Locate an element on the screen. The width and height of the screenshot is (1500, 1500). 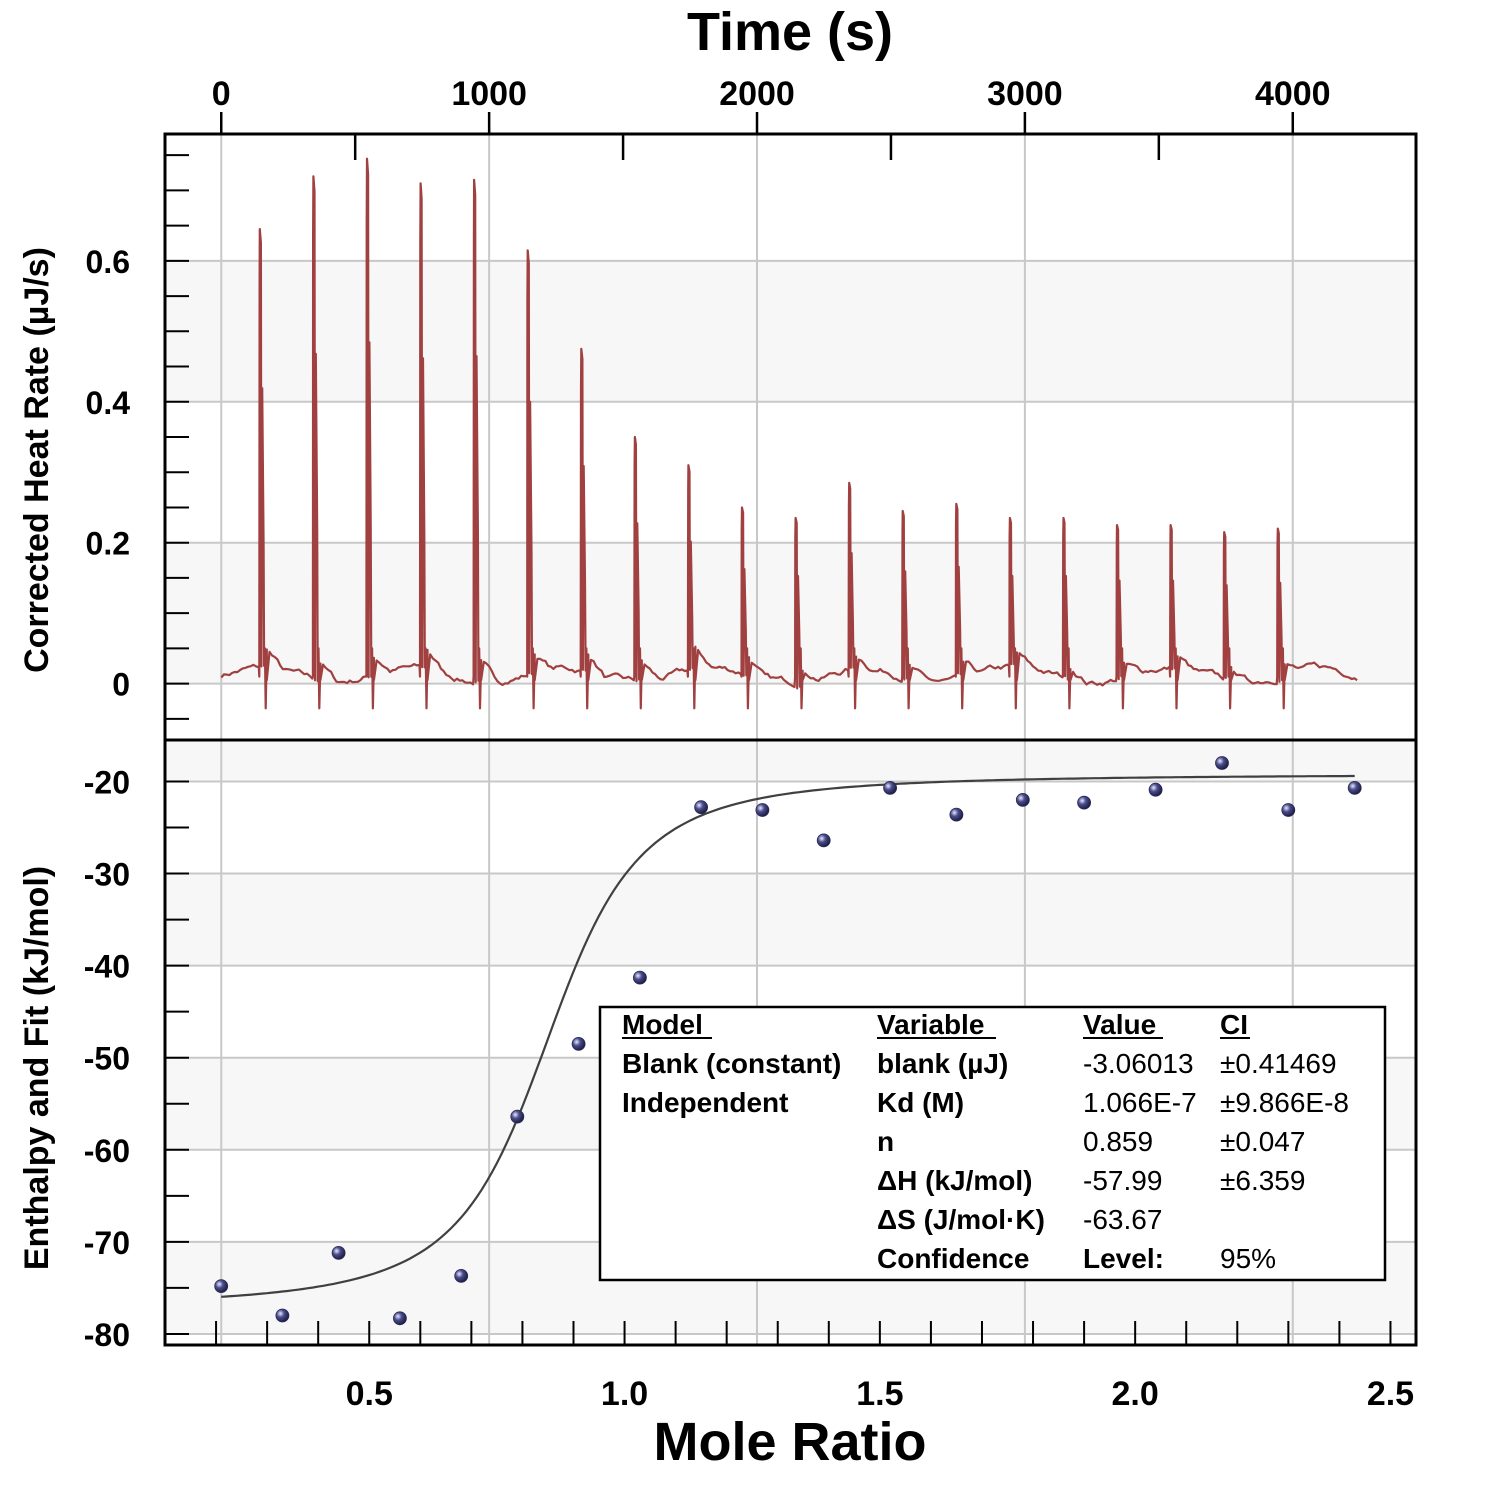
fit-table-frame is located at coordinates (992, 1143).